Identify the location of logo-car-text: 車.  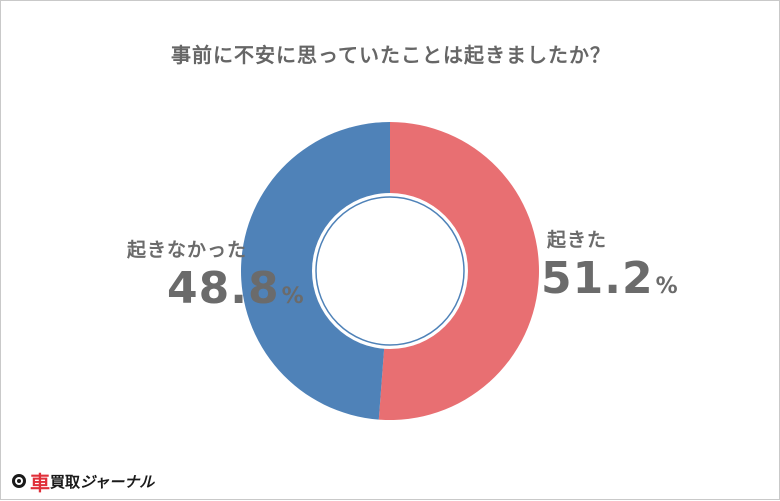
(40, 482).